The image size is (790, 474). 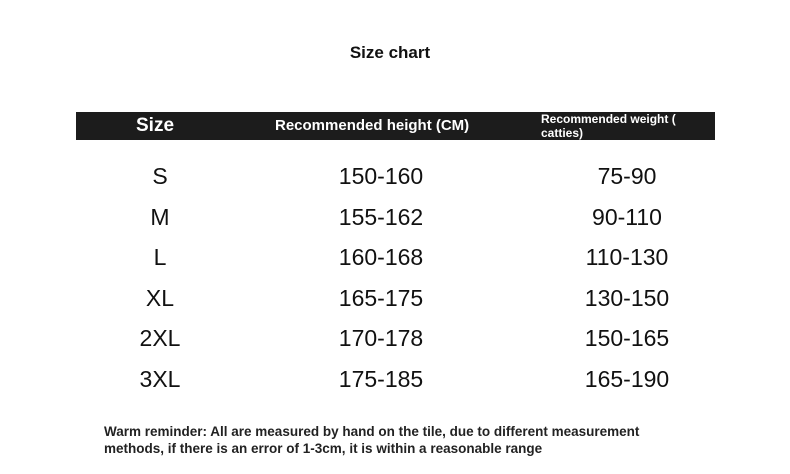 I want to click on size-cell: L, so click(x=160, y=257).